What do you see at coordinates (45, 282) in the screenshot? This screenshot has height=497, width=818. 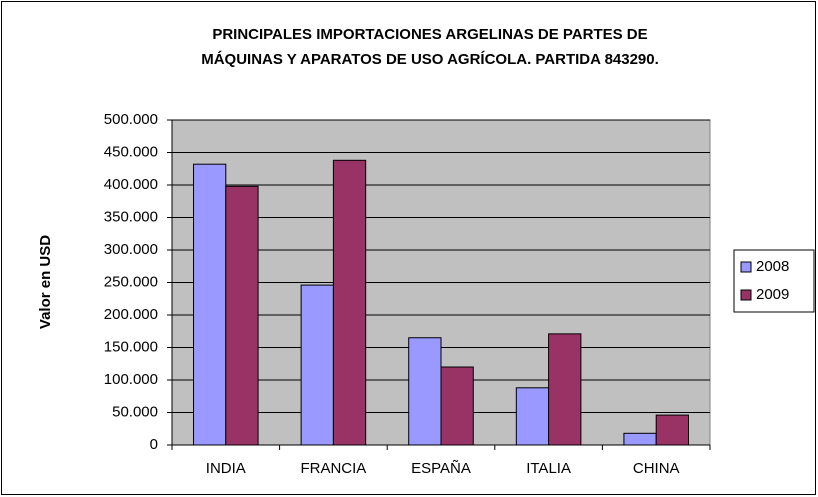 I see `y-axis-label: Valor en USD` at bounding box center [45, 282].